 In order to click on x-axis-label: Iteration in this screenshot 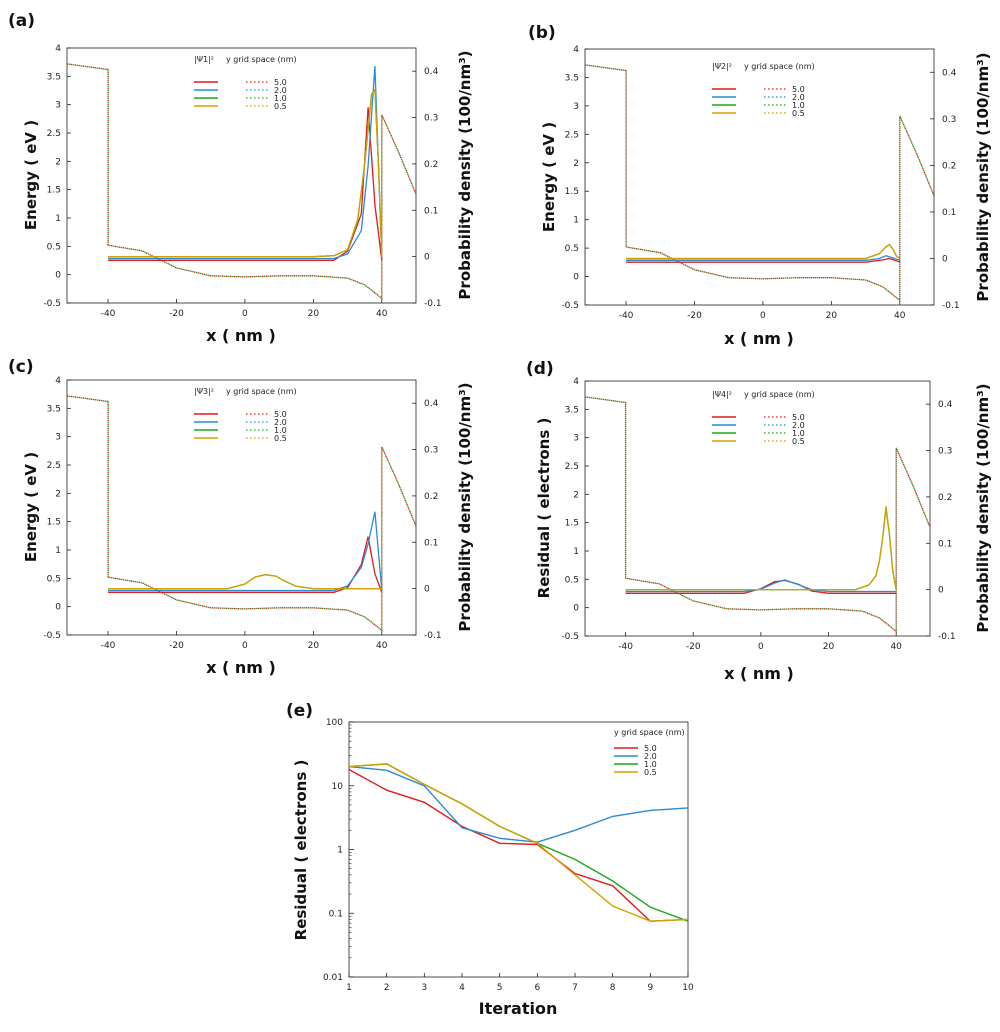, I will do `click(518, 1008)`.